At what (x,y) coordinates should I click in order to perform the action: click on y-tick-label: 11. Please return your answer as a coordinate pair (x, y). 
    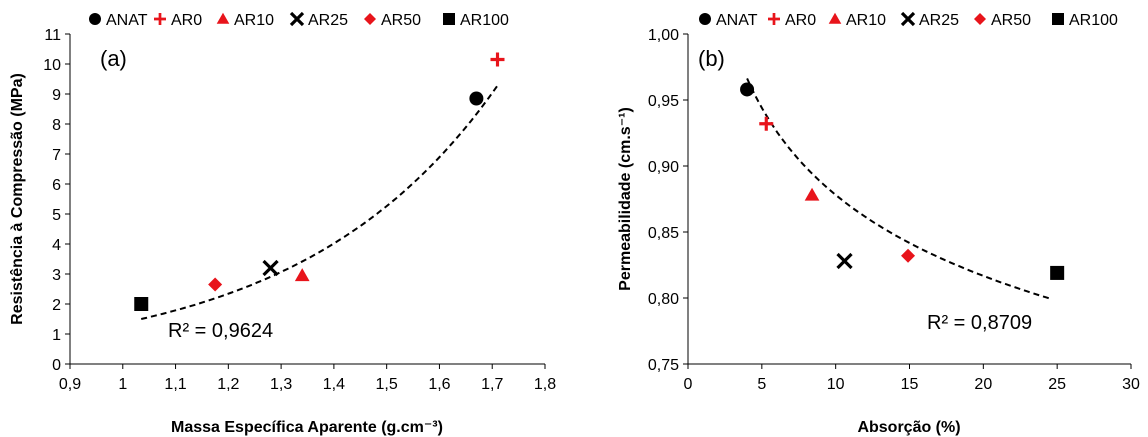
    Looking at the image, I should click on (52, 35).